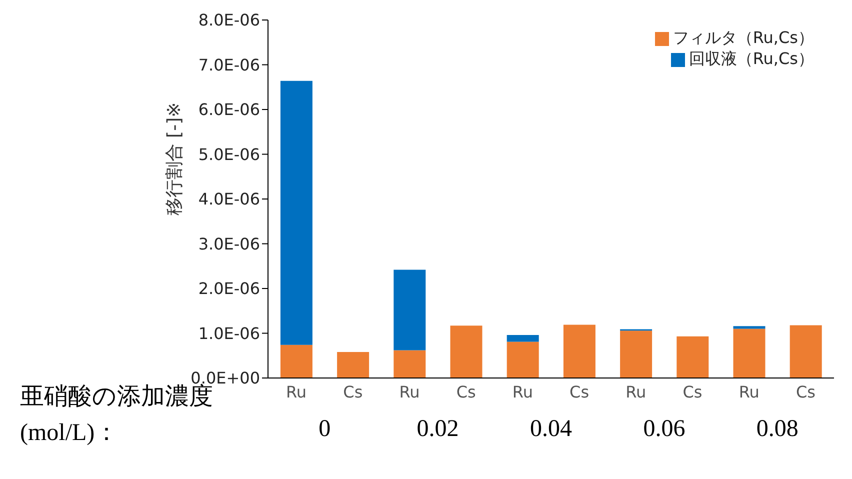 The height and width of the screenshot is (479, 852). Describe the element at coordinates (229, 154) in the screenshot. I see `y-tick-label: 5.0E-06` at that location.